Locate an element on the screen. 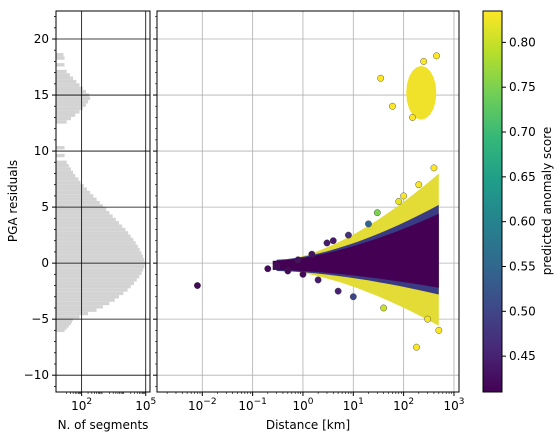  y-tick-label-0: −10 is located at coordinates (36, 375).